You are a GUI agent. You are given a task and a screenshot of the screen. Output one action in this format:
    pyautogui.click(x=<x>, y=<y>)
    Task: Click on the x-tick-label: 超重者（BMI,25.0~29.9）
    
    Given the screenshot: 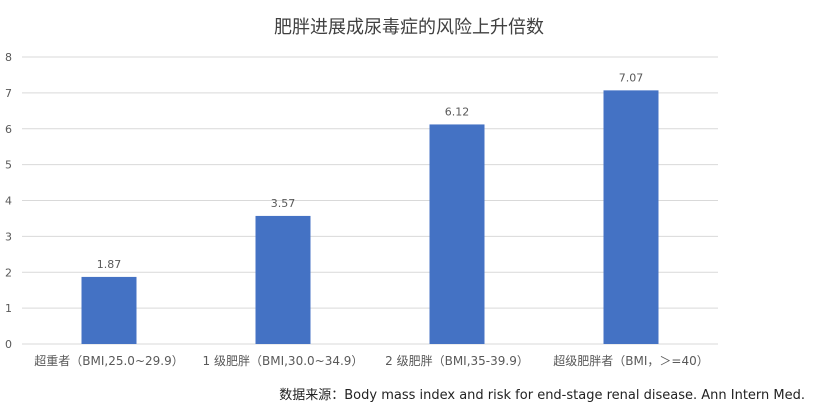 What is the action you would take?
    pyautogui.click(x=108, y=360)
    